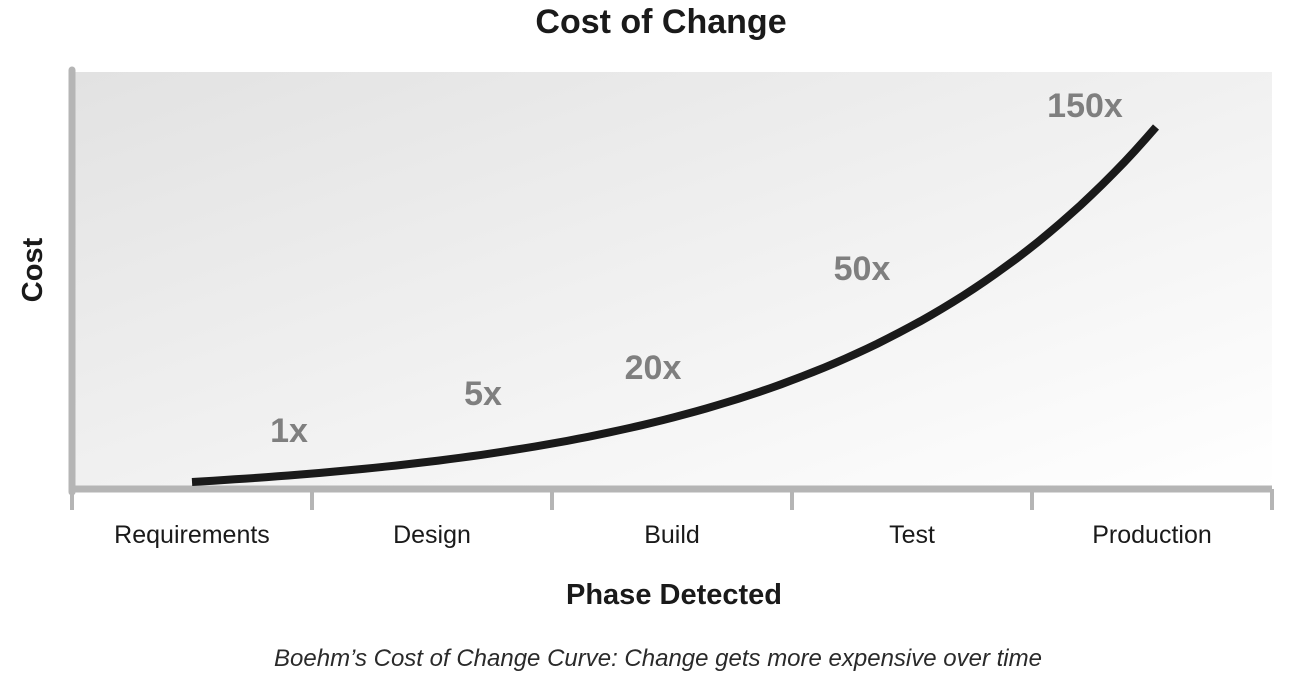 Image resolution: width=1292 pixels, height=682 pixels. What do you see at coordinates (192, 535) in the screenshot?
I see `x-tick-label-requirements: Requirements` at bounding box center [192, 535].